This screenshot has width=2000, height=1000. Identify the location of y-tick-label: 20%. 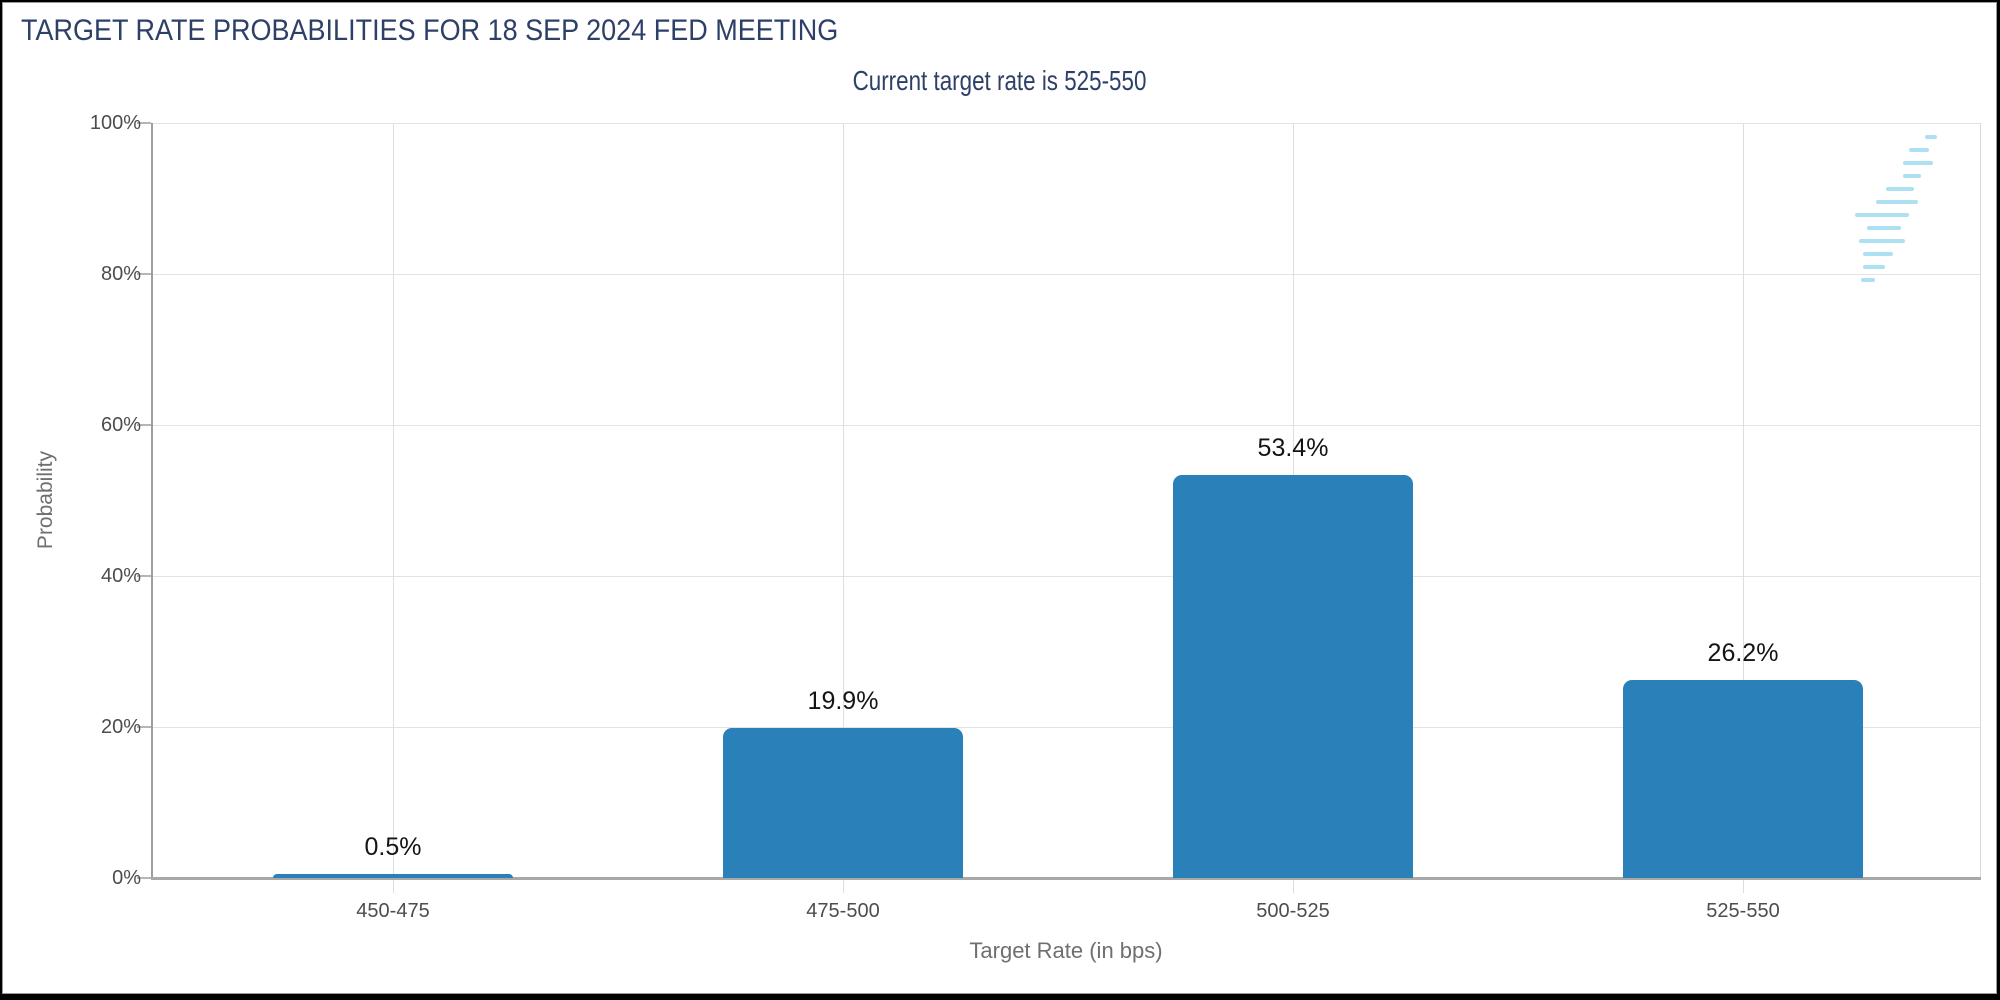
(120, 727).